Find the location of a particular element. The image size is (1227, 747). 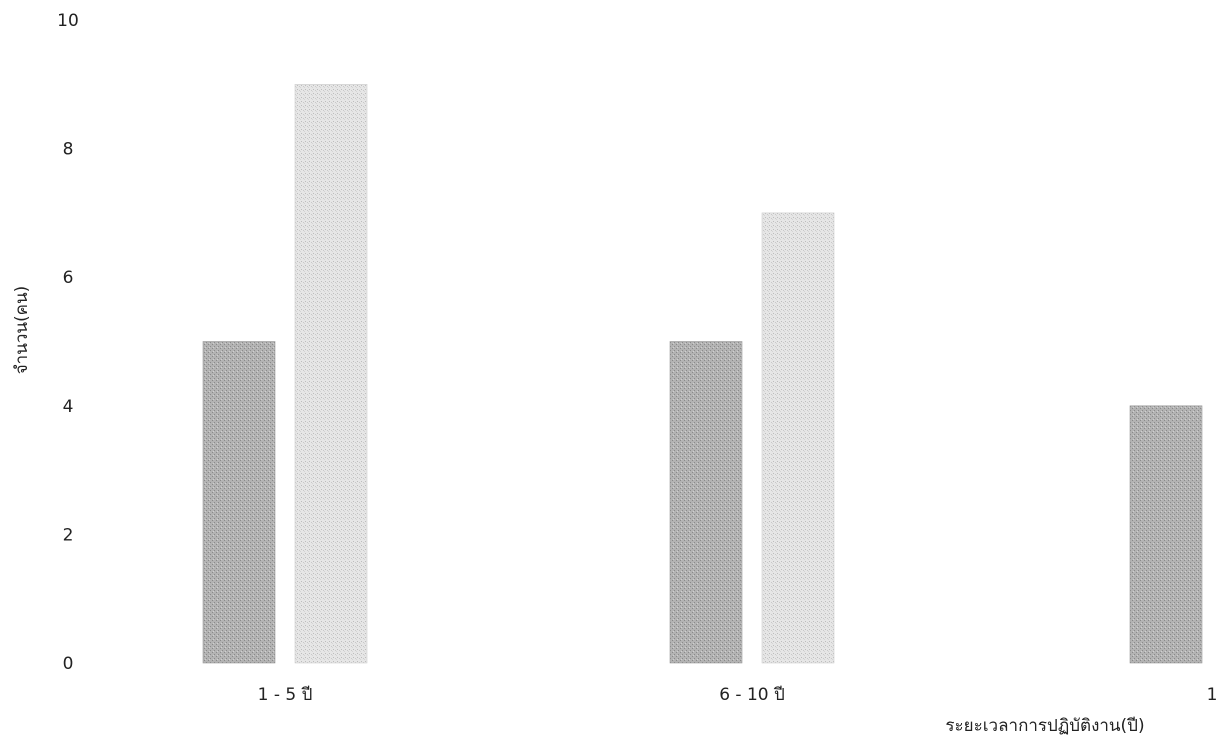

y-tick-label: 4 is located at coordinates (68, 407).